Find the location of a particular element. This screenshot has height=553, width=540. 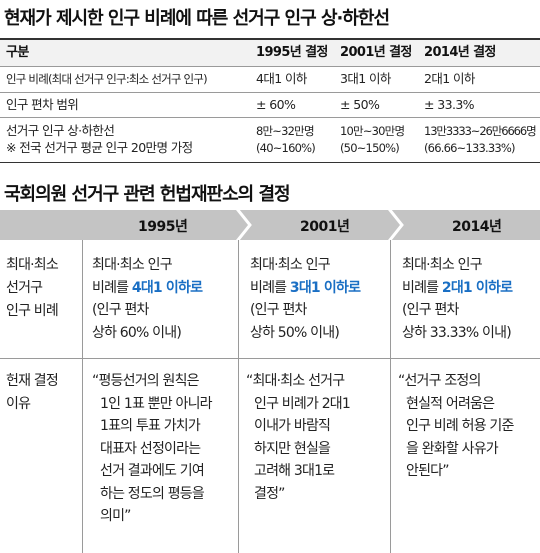

row-deviation-2014: ± 33.3% is located at coordinates (449, 104).